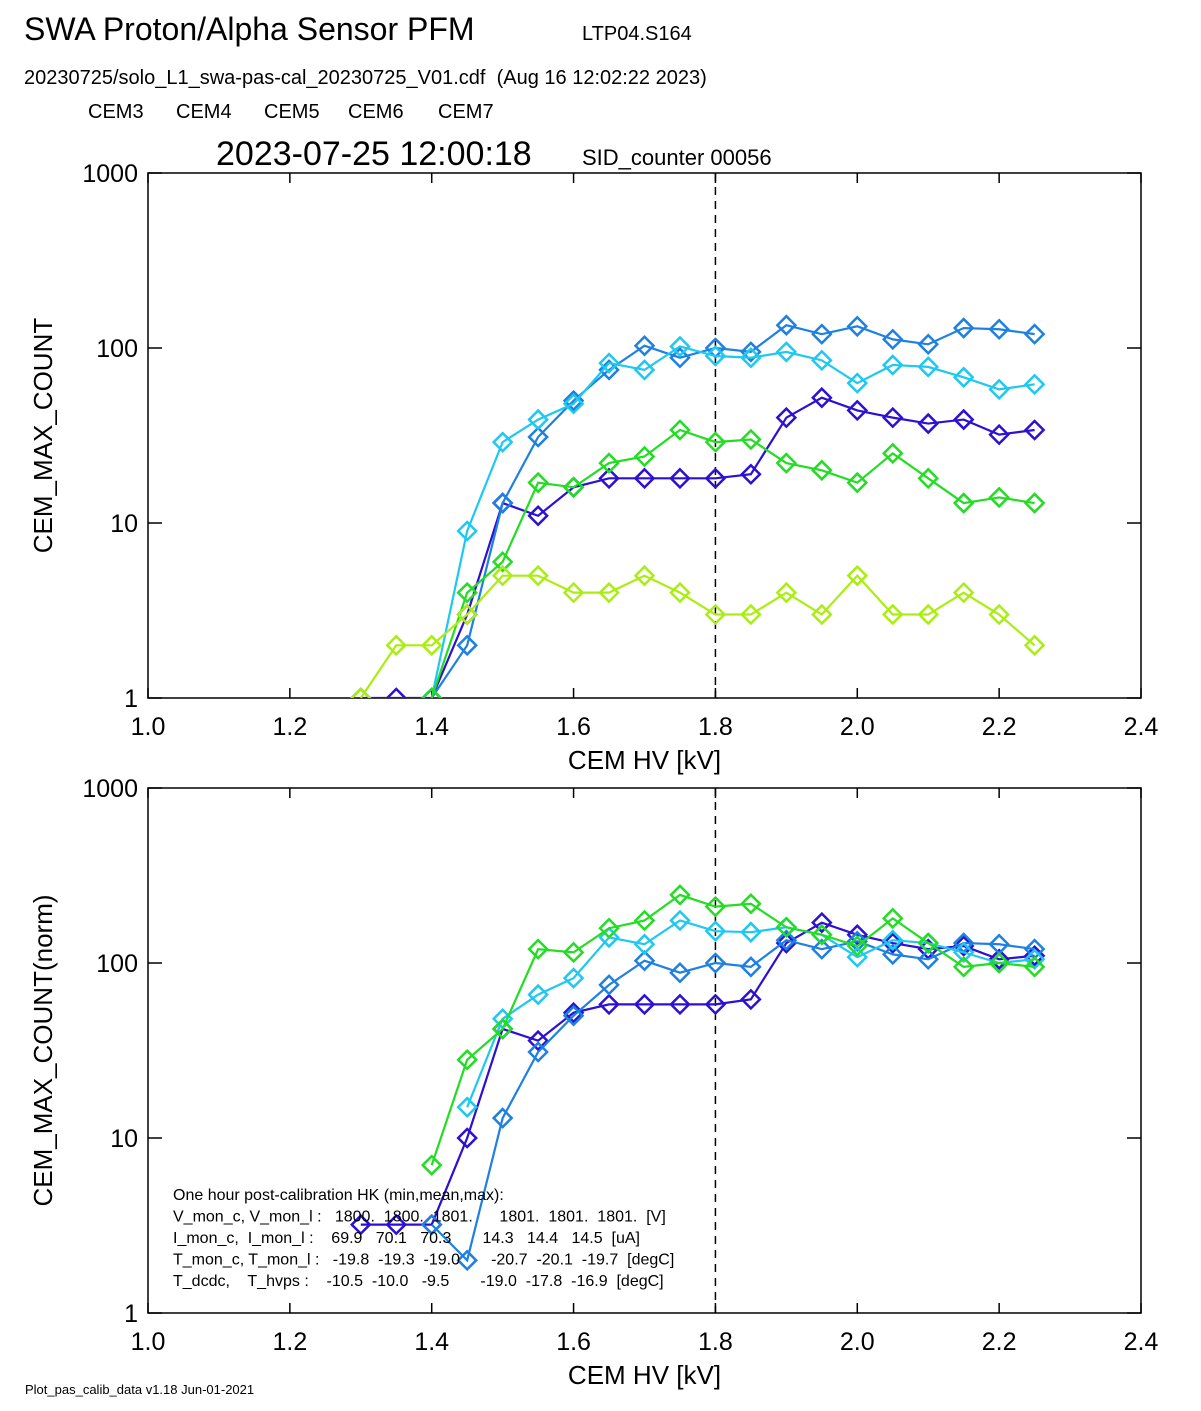 The image size is (1201, 1411). What do you see at coordinates (131, 699) in the screenshot?
I see `y-tick-label: 1` at bounding box center [131, 699].